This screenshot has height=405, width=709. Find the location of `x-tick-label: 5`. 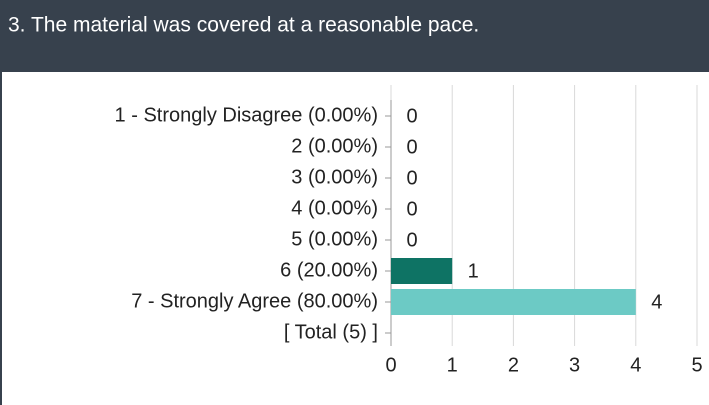

x-tick-label: 5 is located at coordinates (696, 365).